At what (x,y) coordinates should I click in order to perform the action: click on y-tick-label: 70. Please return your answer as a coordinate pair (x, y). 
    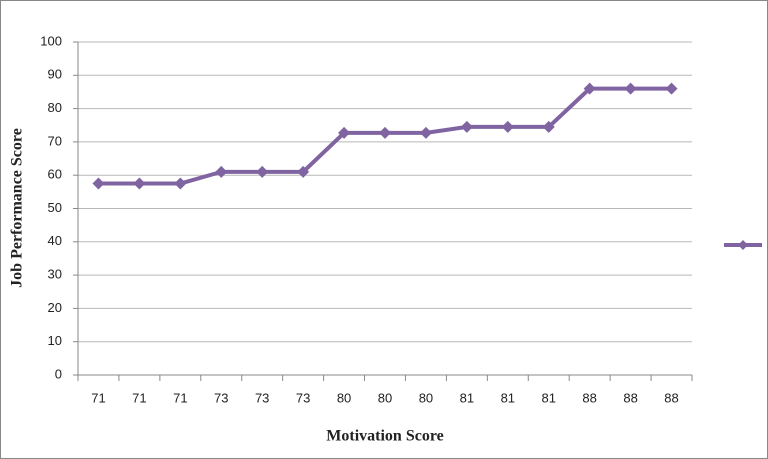
    Looking at the image, I should click on (55, 140).